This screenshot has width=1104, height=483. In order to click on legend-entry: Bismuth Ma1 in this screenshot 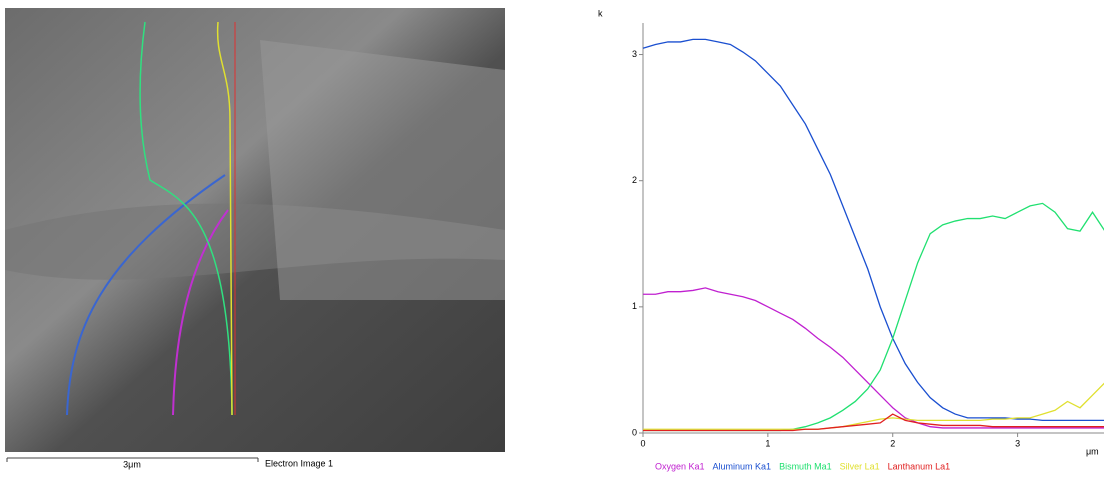, I will do `click(805, 466)`.